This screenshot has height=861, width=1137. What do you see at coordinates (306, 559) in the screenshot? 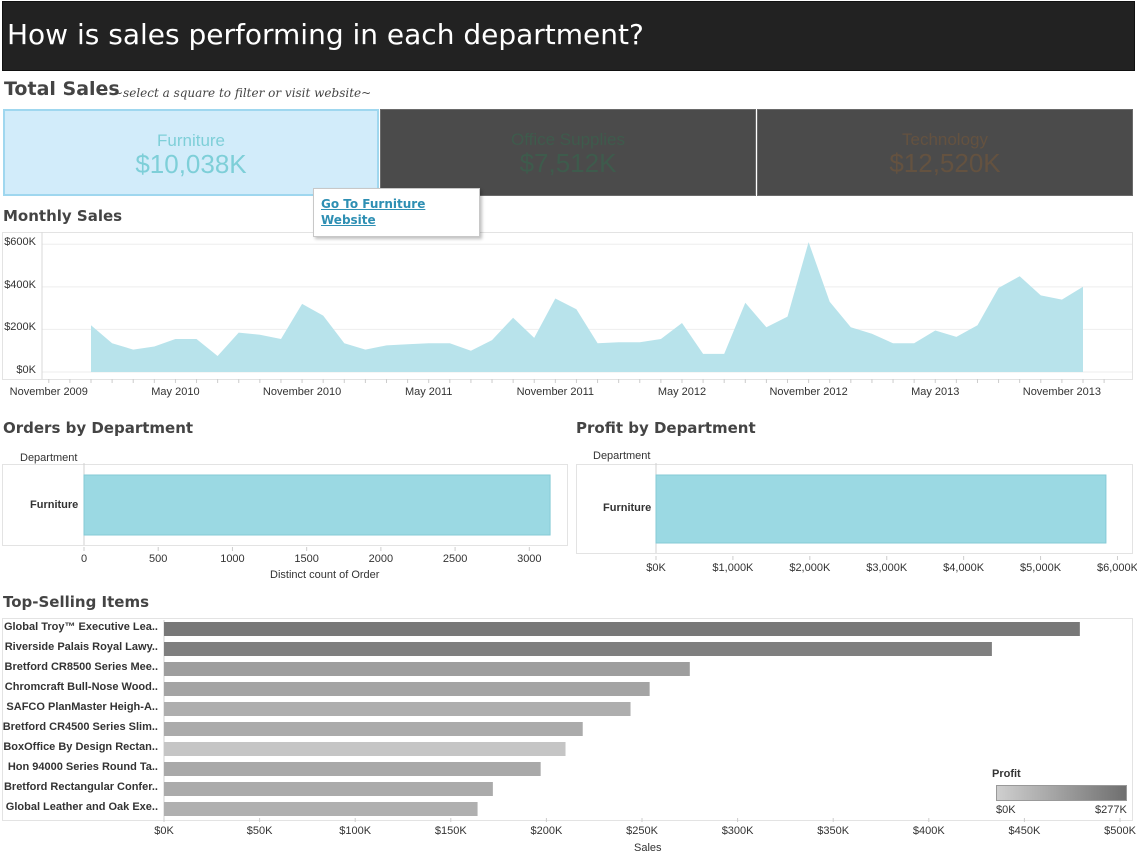
I see `orders-x-tick-label: 1500` at bounding box center [306, 559].